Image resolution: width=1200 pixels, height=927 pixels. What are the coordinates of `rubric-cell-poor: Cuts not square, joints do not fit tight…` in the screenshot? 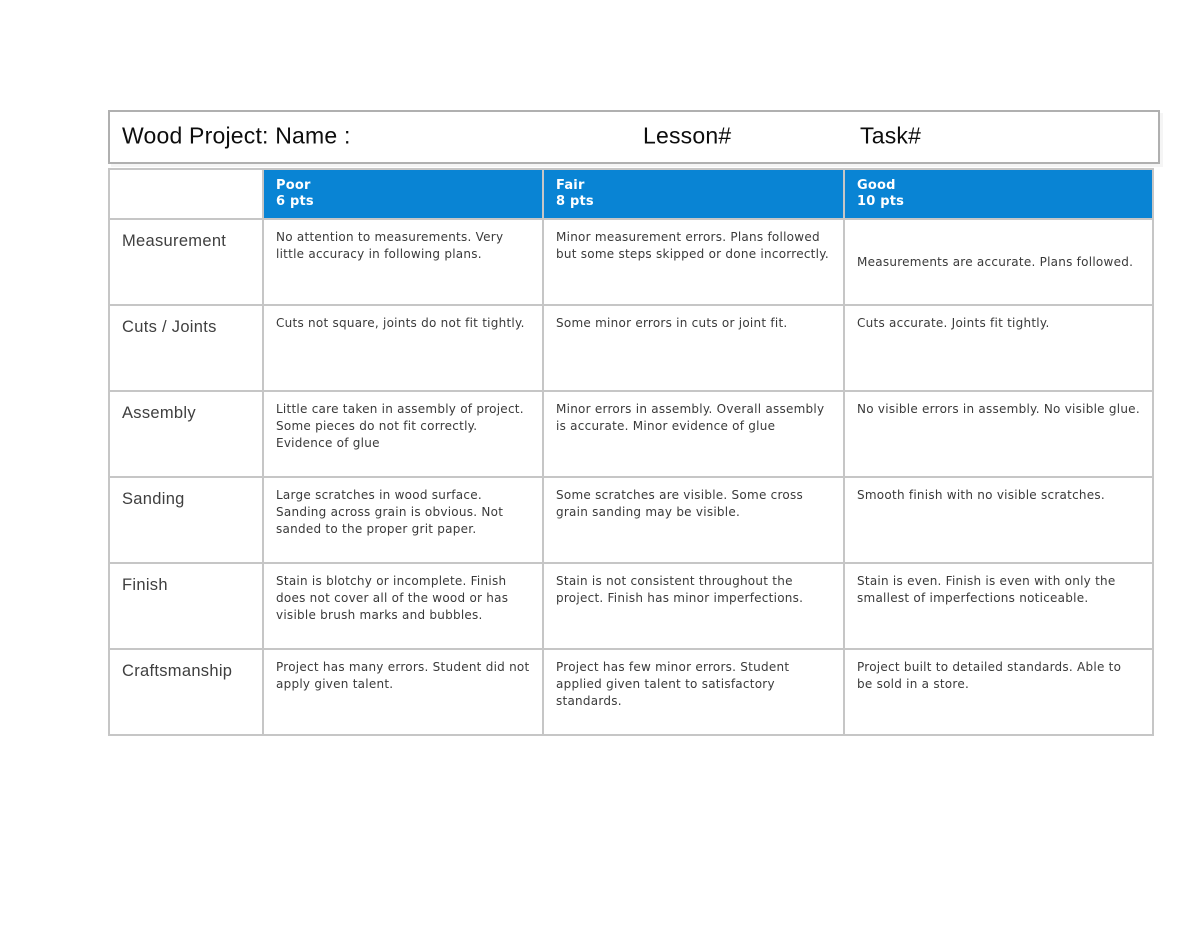 It's located at (403, 348).